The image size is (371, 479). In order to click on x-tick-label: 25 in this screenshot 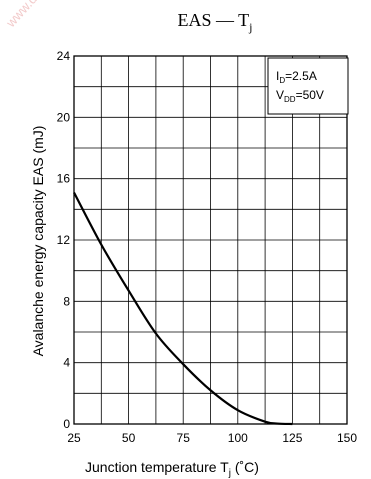, I will do `click(74, 438)`.